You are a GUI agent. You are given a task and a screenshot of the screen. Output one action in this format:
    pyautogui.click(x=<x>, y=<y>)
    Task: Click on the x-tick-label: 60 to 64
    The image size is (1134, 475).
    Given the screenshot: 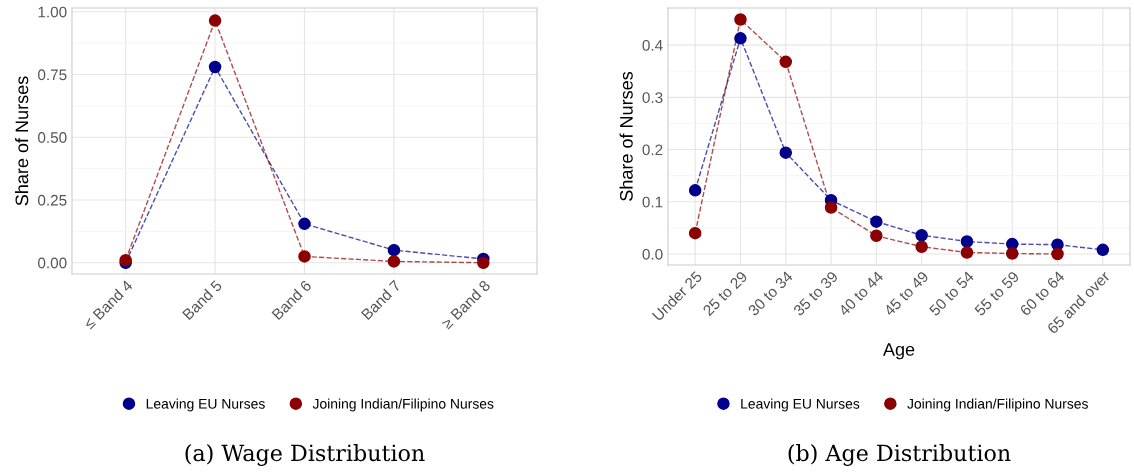 What is the action you would take?
    pyautogui.click(x=1042, y=293)
    